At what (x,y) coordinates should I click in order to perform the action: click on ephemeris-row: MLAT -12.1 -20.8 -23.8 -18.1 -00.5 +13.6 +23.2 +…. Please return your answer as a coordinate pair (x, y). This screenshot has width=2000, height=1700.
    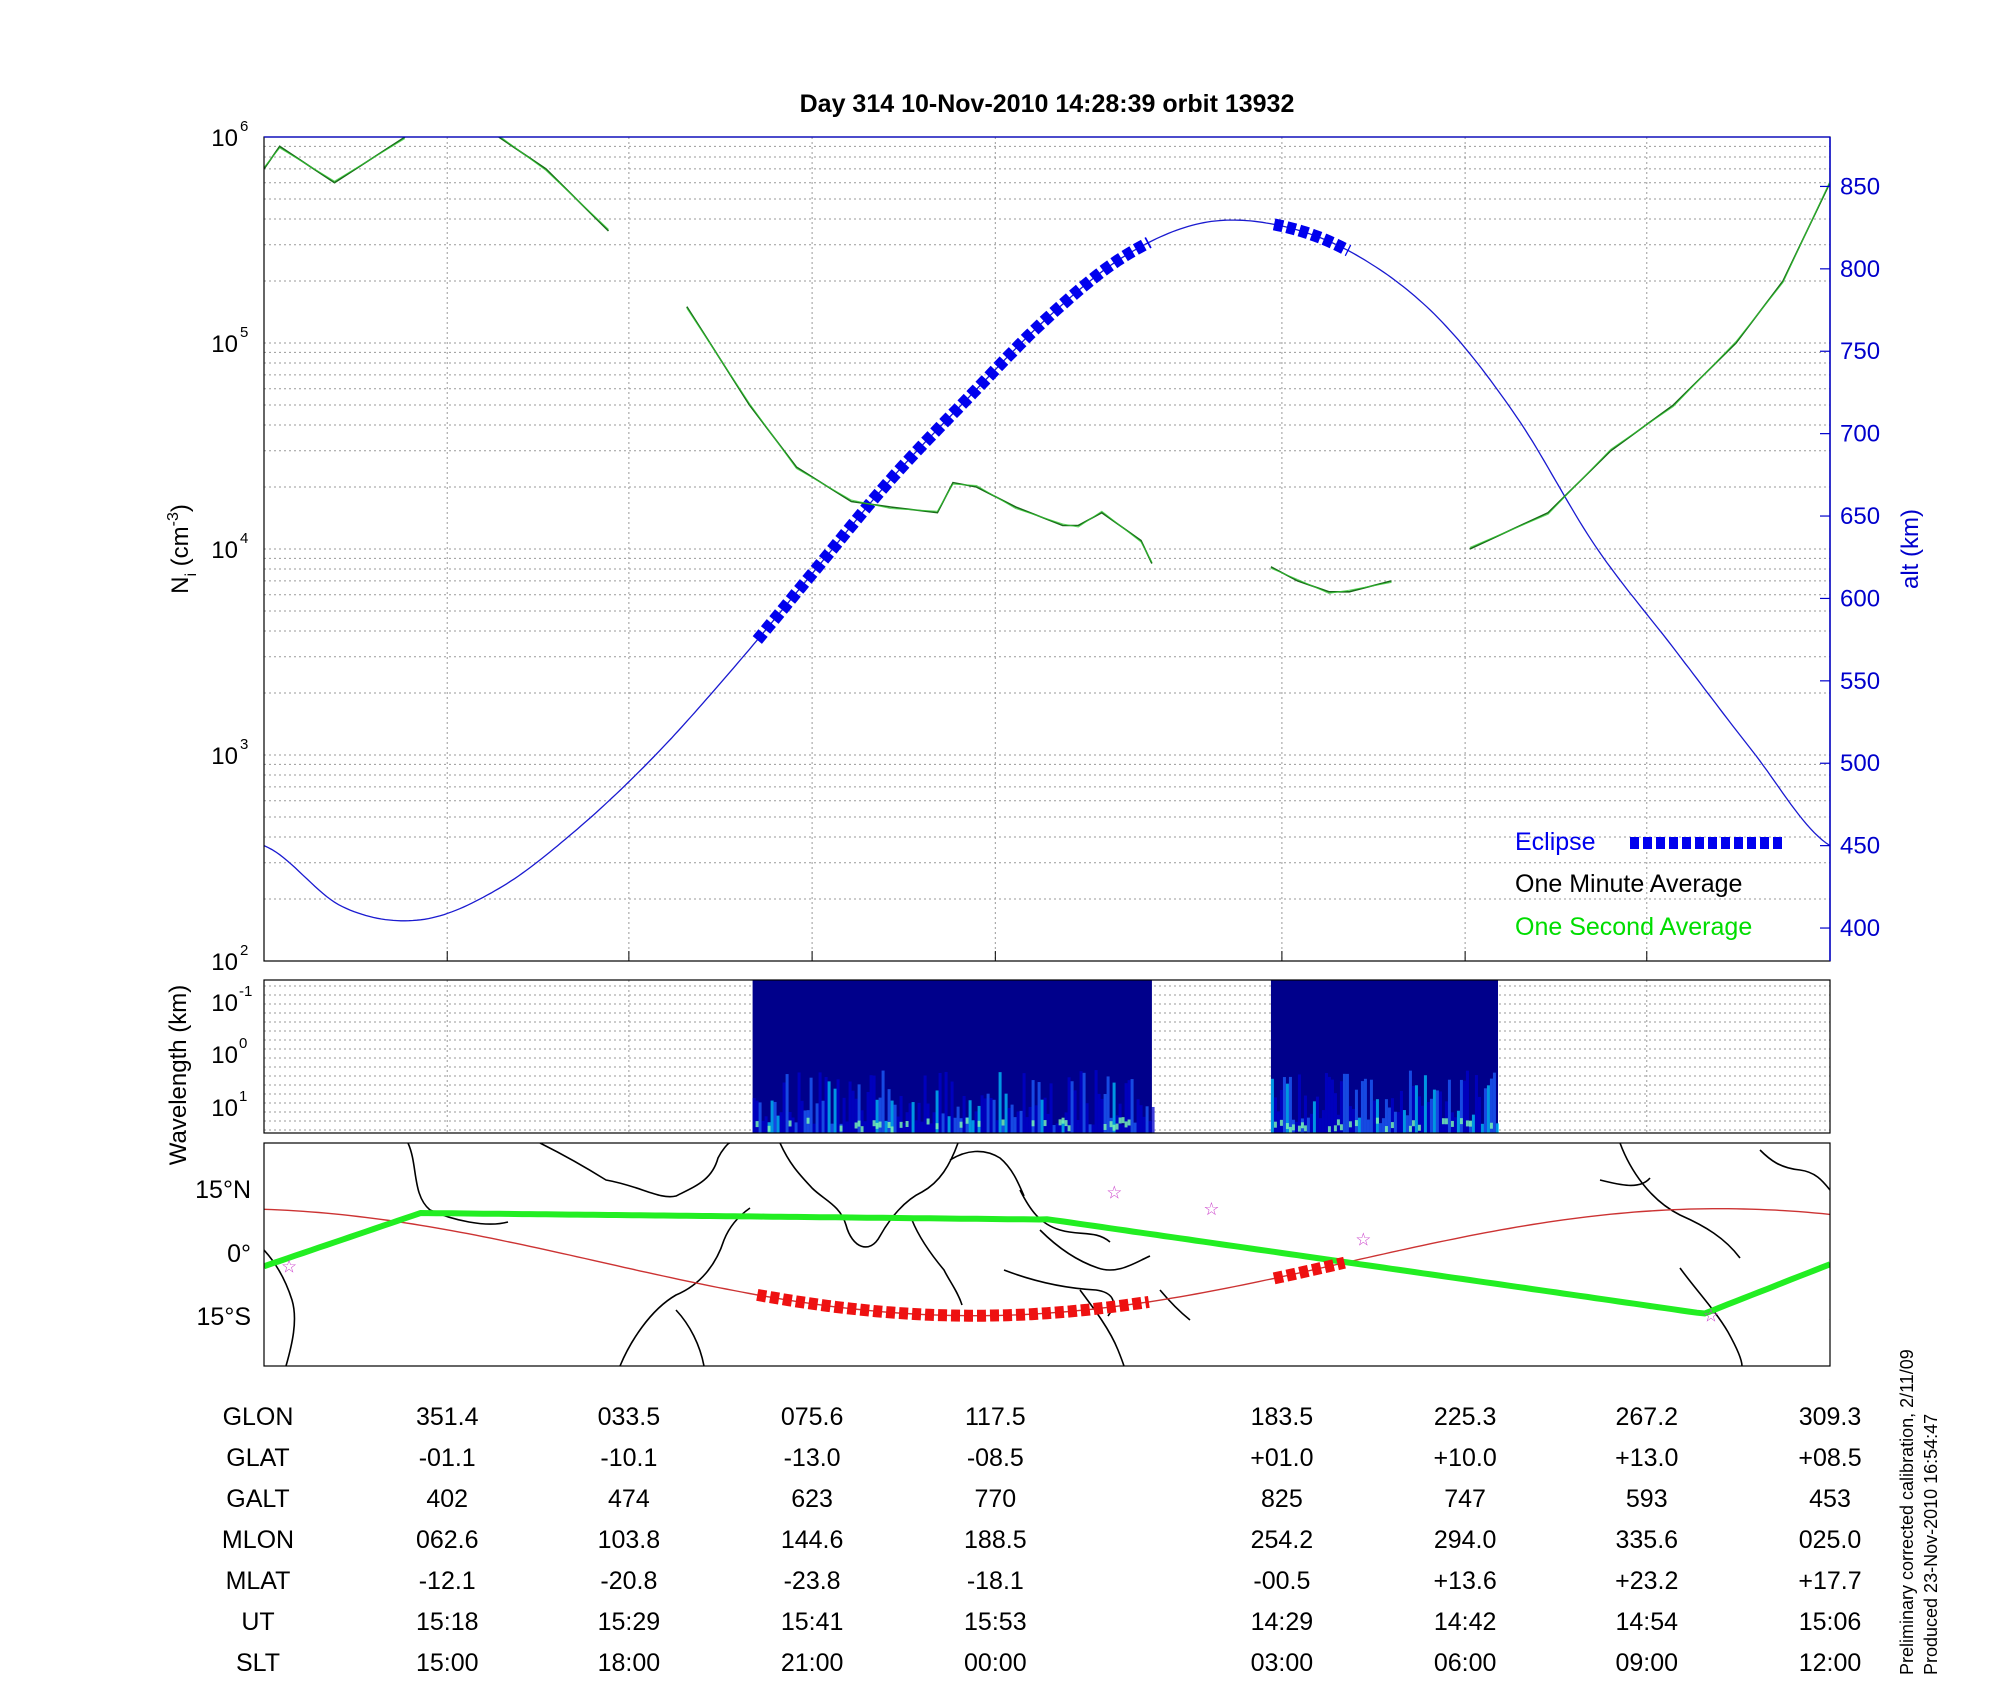
    Looking at the image, I should click on (1044, 1581).